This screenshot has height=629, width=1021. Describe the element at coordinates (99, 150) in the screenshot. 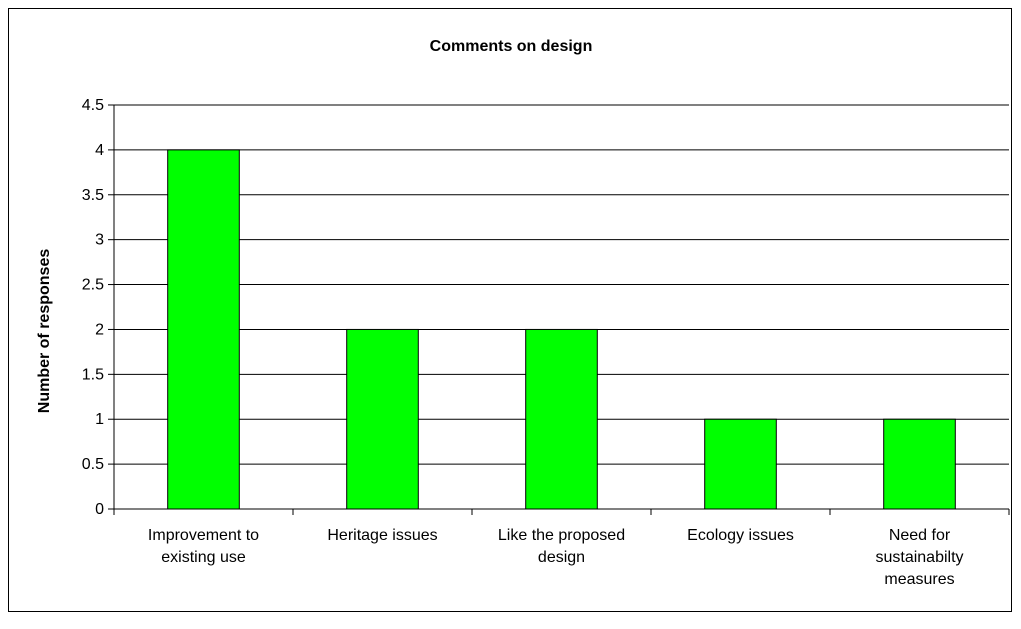

I see `y-tick-label: 4` at that location.